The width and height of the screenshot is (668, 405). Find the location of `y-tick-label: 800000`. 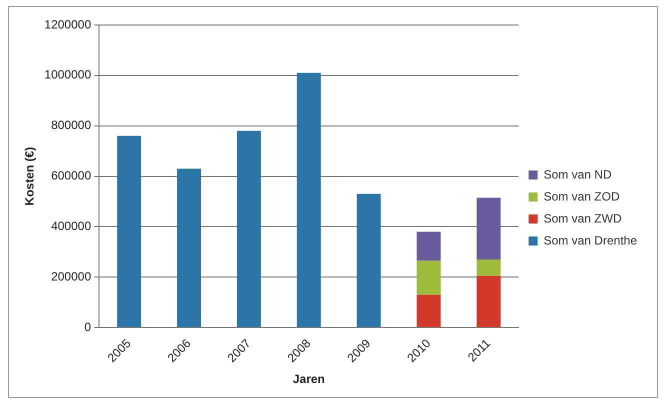

y-tick-label: 800000 is located at coordinates (71, 125).